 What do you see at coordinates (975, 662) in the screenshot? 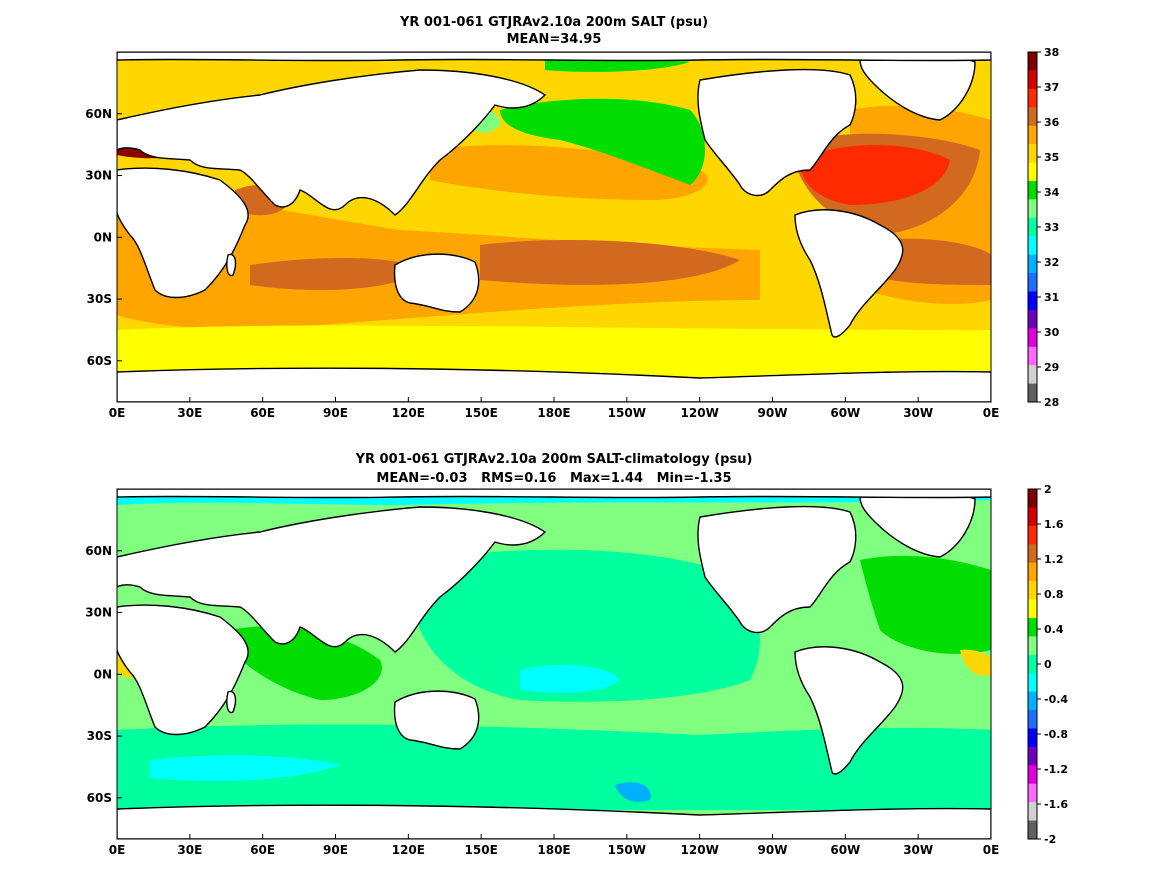
I see `anomaly-pos-guinea` at bounding box center [975, 662].